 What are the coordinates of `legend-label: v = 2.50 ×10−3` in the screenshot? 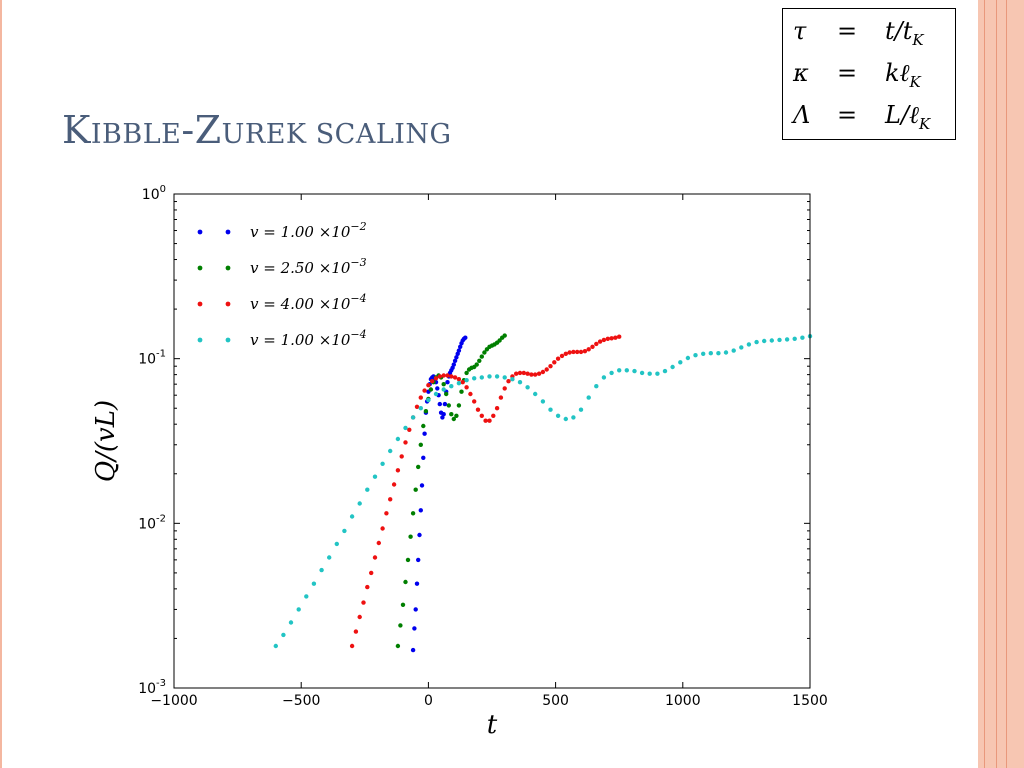 It's located at (308, 266).